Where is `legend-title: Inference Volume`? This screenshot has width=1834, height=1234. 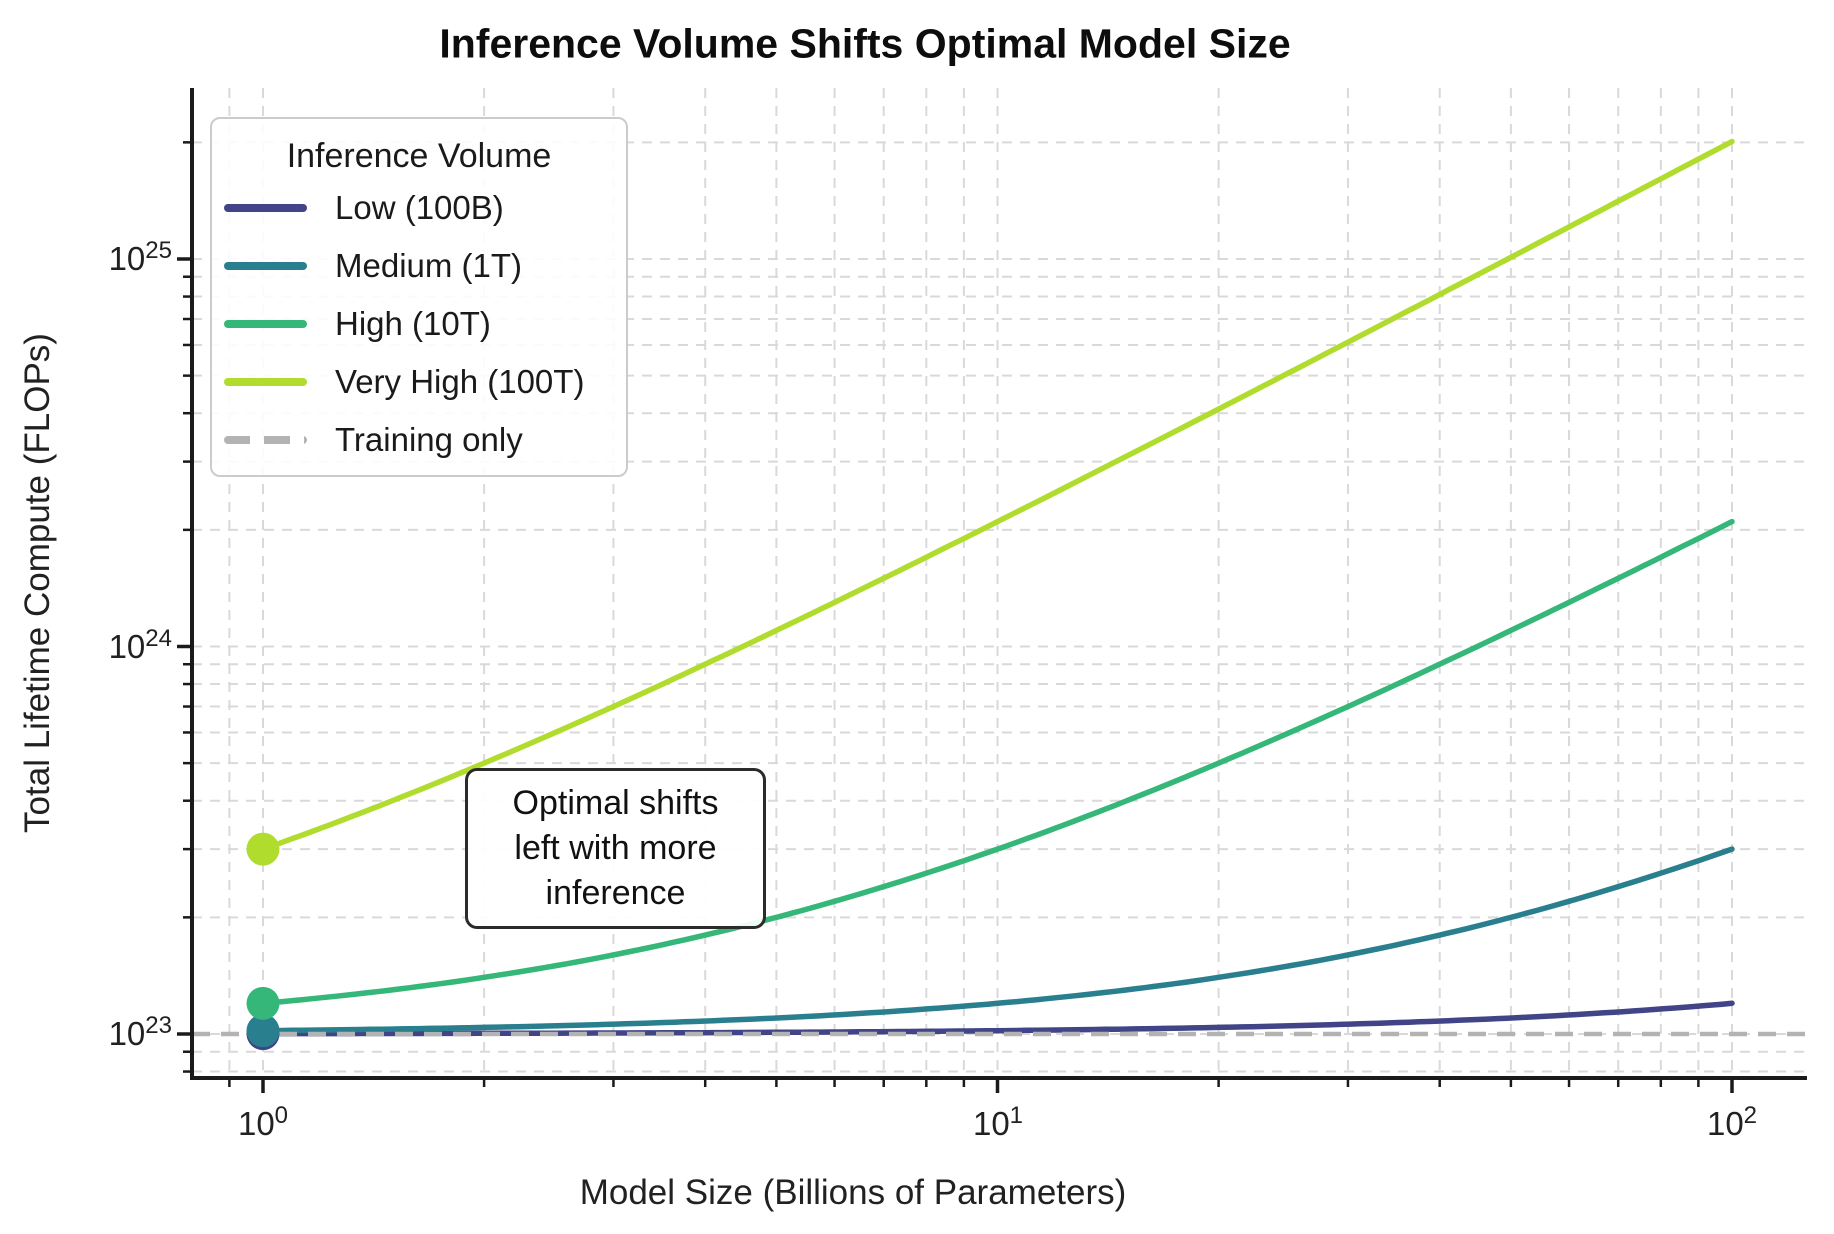 legend-title: Inference Volume is located at coordinates (419, 156).